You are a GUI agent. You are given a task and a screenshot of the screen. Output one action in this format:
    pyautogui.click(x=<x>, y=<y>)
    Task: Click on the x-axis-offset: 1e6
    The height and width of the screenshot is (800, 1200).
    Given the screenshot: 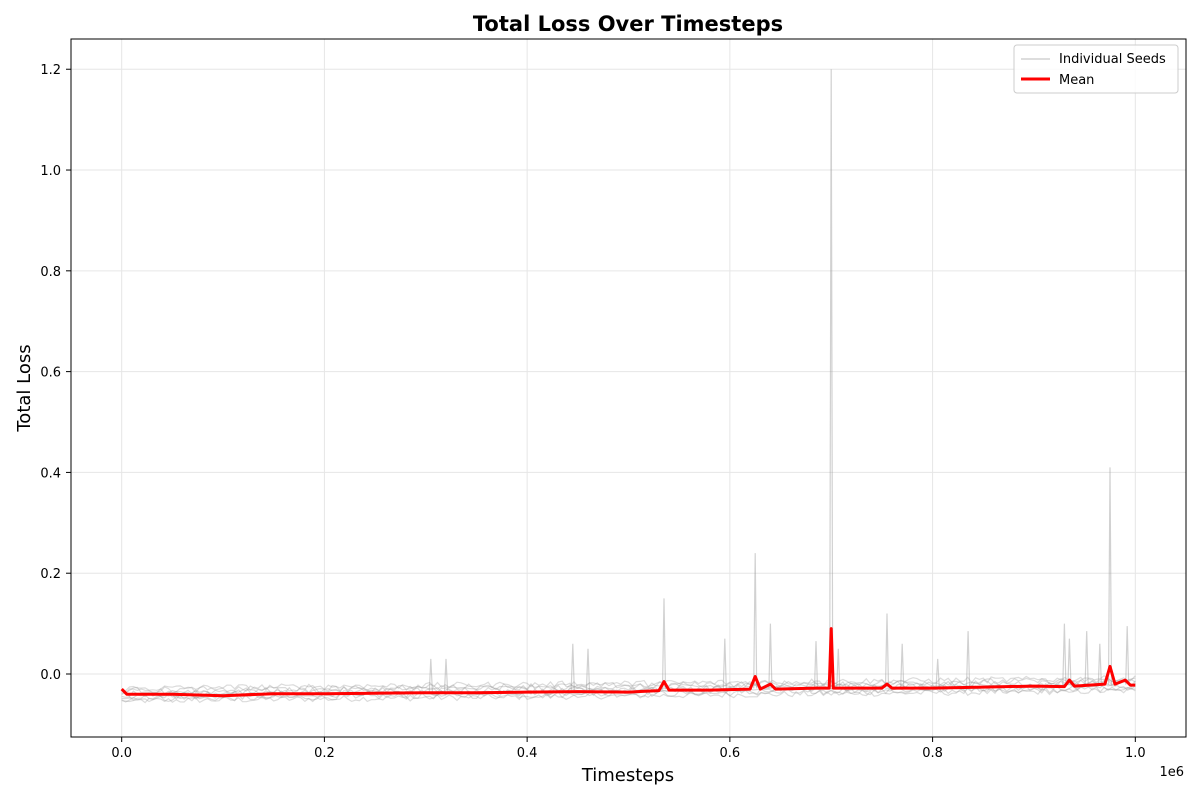 What is the action you would take?
    pyautogui.click(x=1171, y=772)
    